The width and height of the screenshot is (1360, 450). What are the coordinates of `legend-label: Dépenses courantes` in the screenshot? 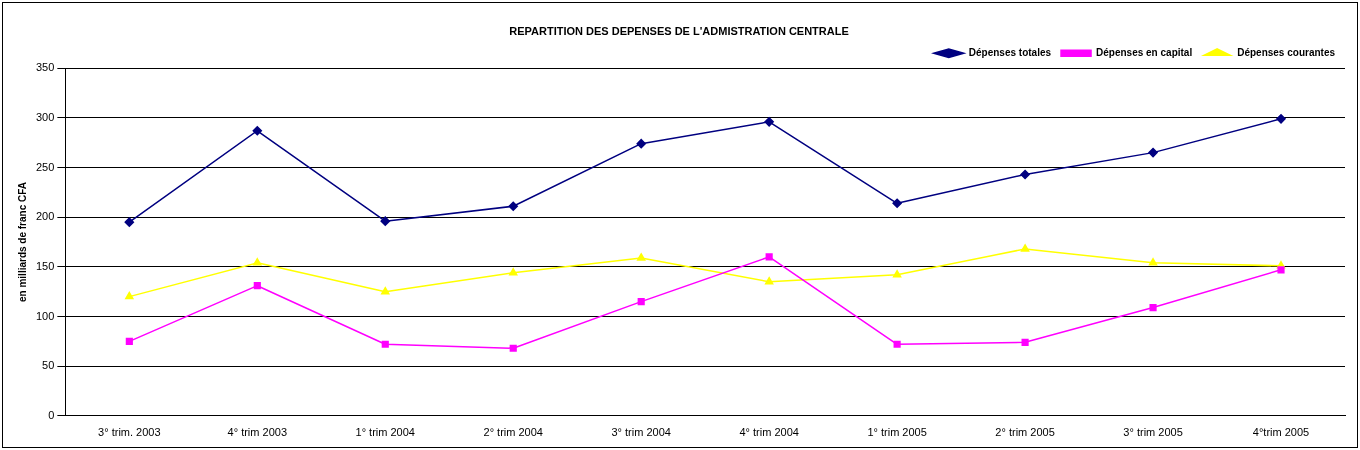 It's located at (1286, 52).